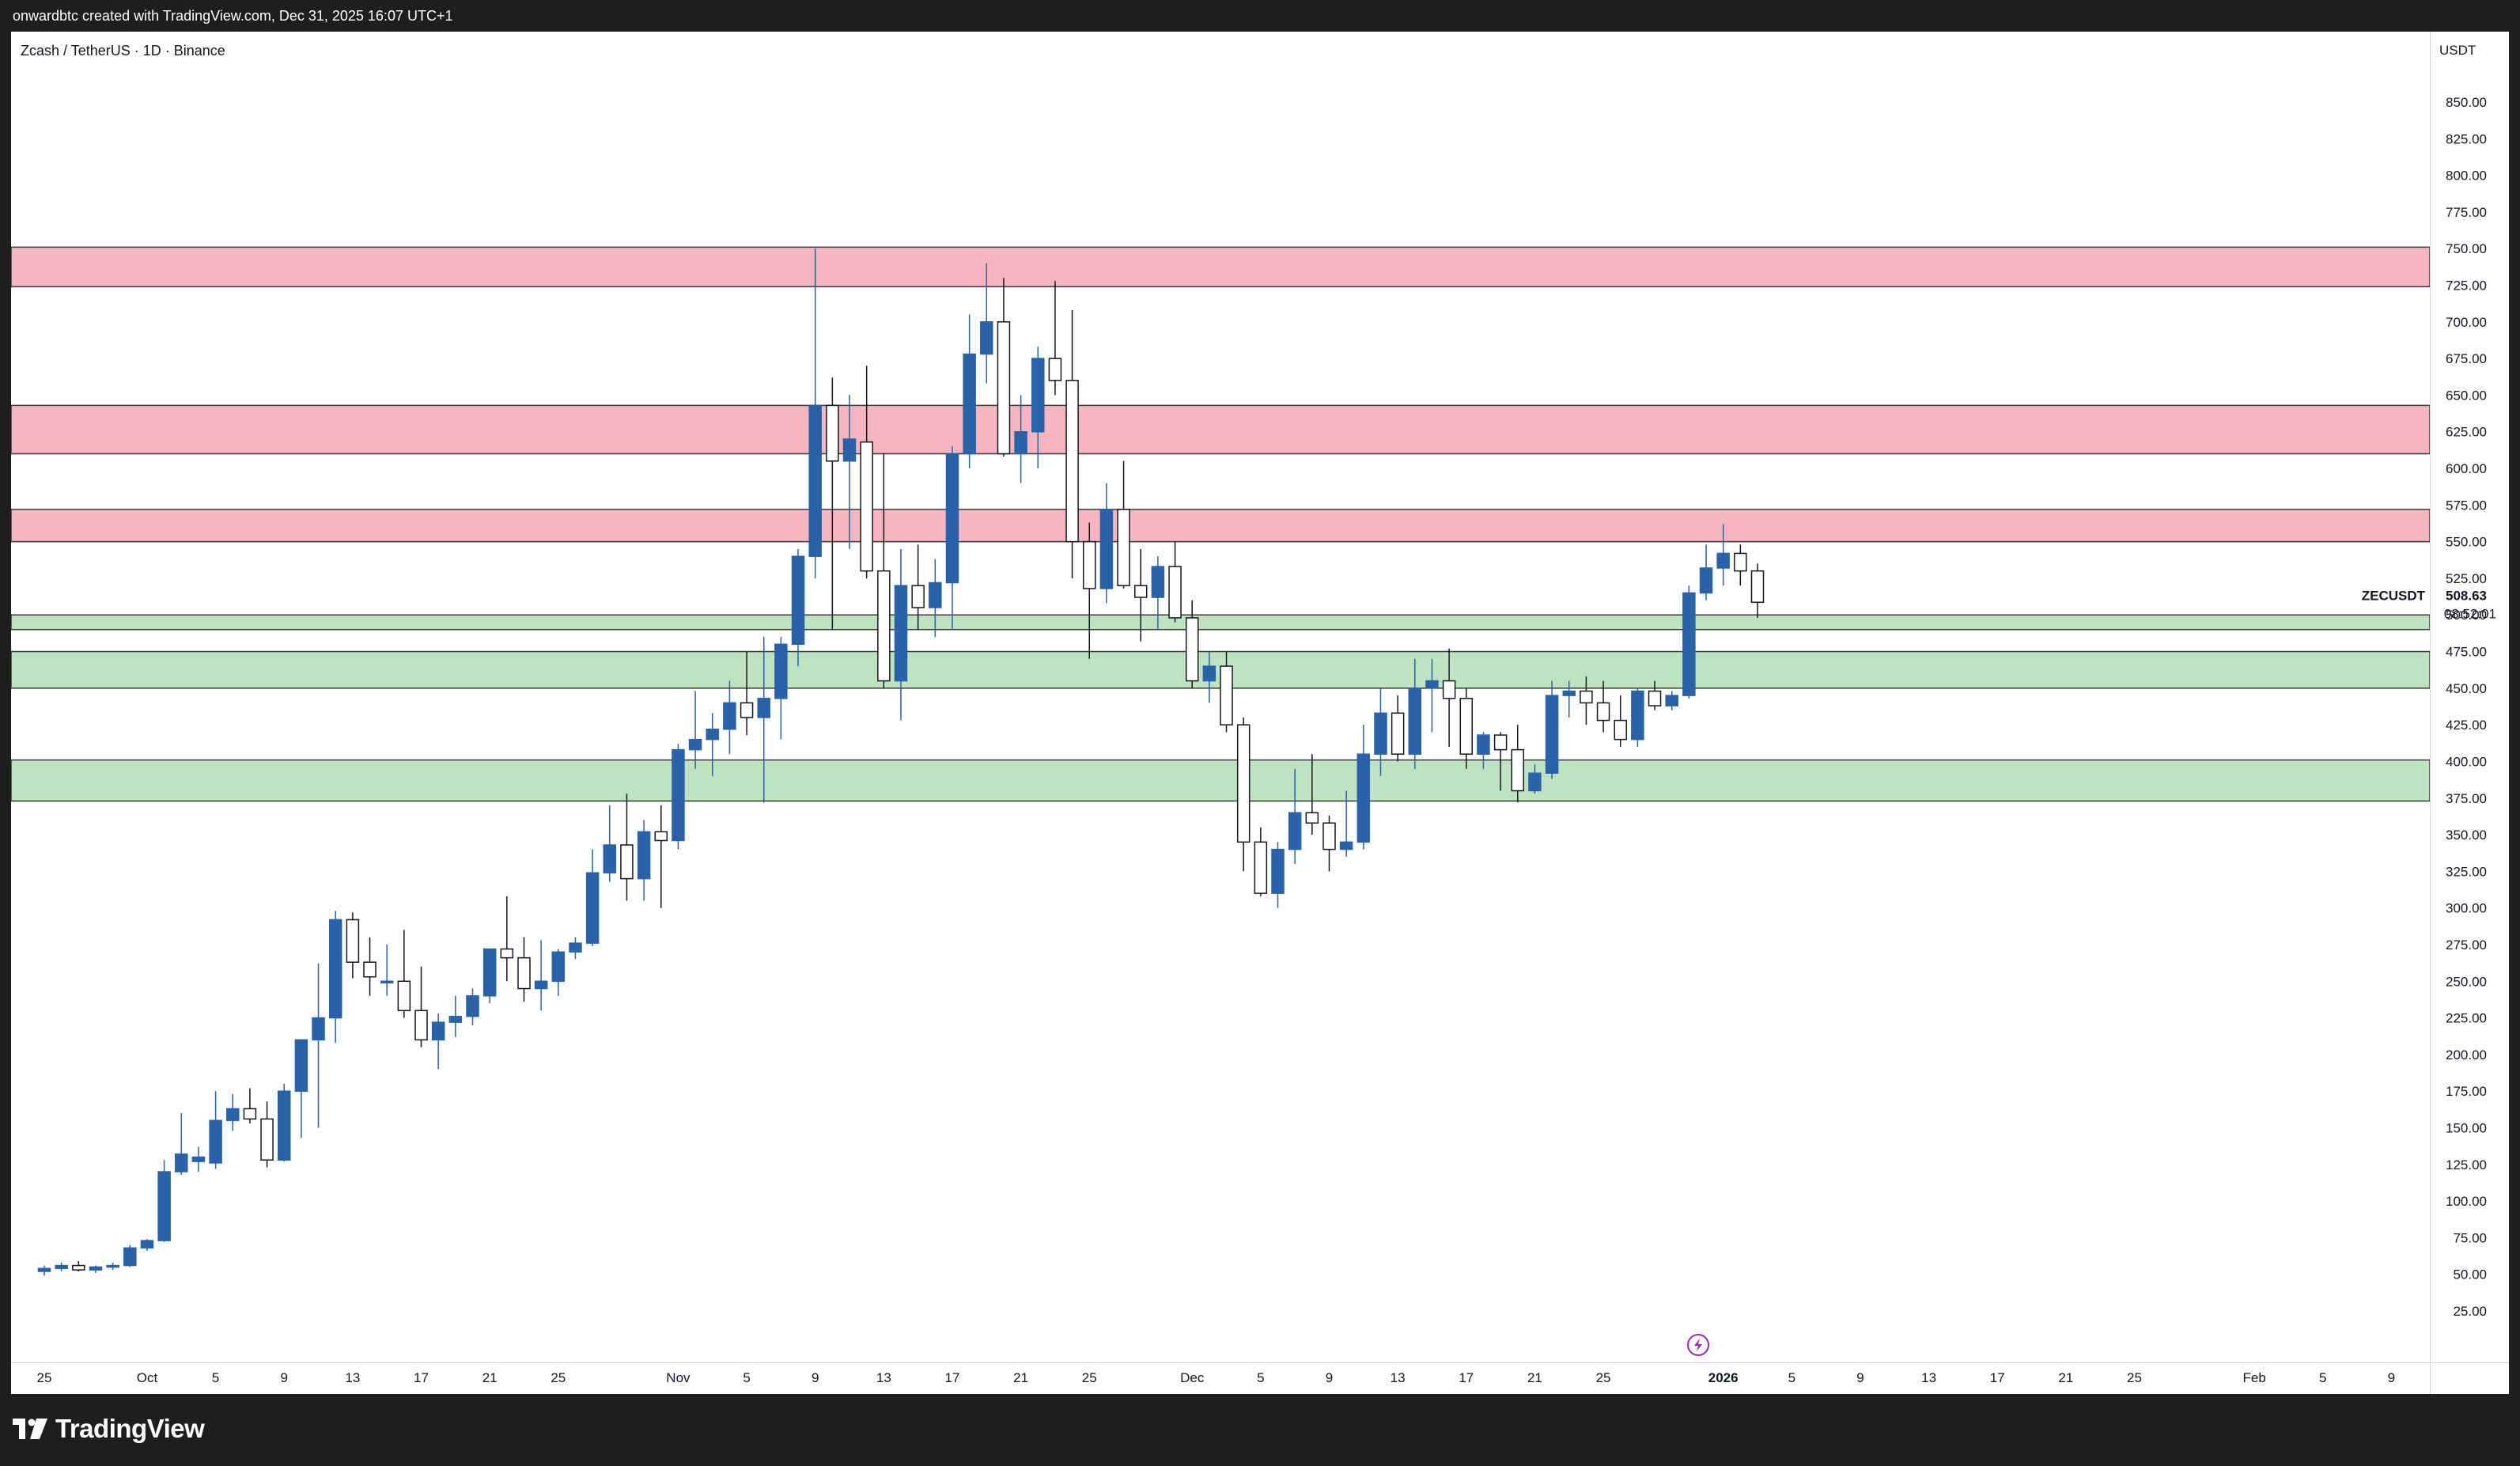  I want to click on event-marker-bolt, so click(1698, 1345).